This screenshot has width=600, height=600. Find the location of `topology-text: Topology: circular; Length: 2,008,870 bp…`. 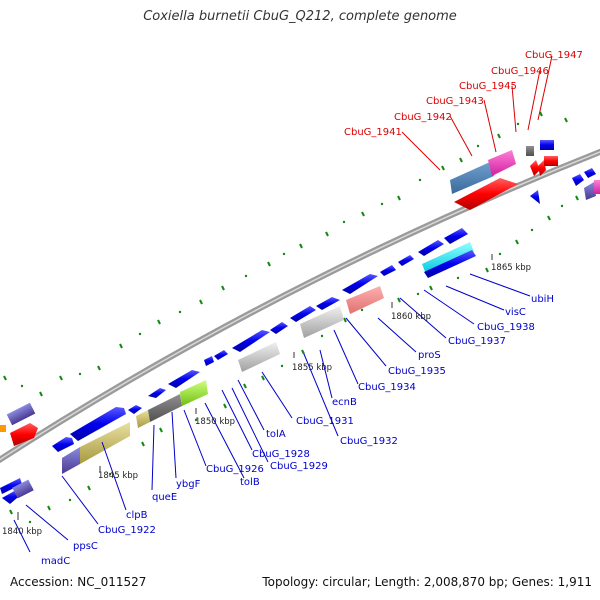

topology-text: Topology: circular; Length: 2,008,870 bp… is located at coordinates (427, 582).